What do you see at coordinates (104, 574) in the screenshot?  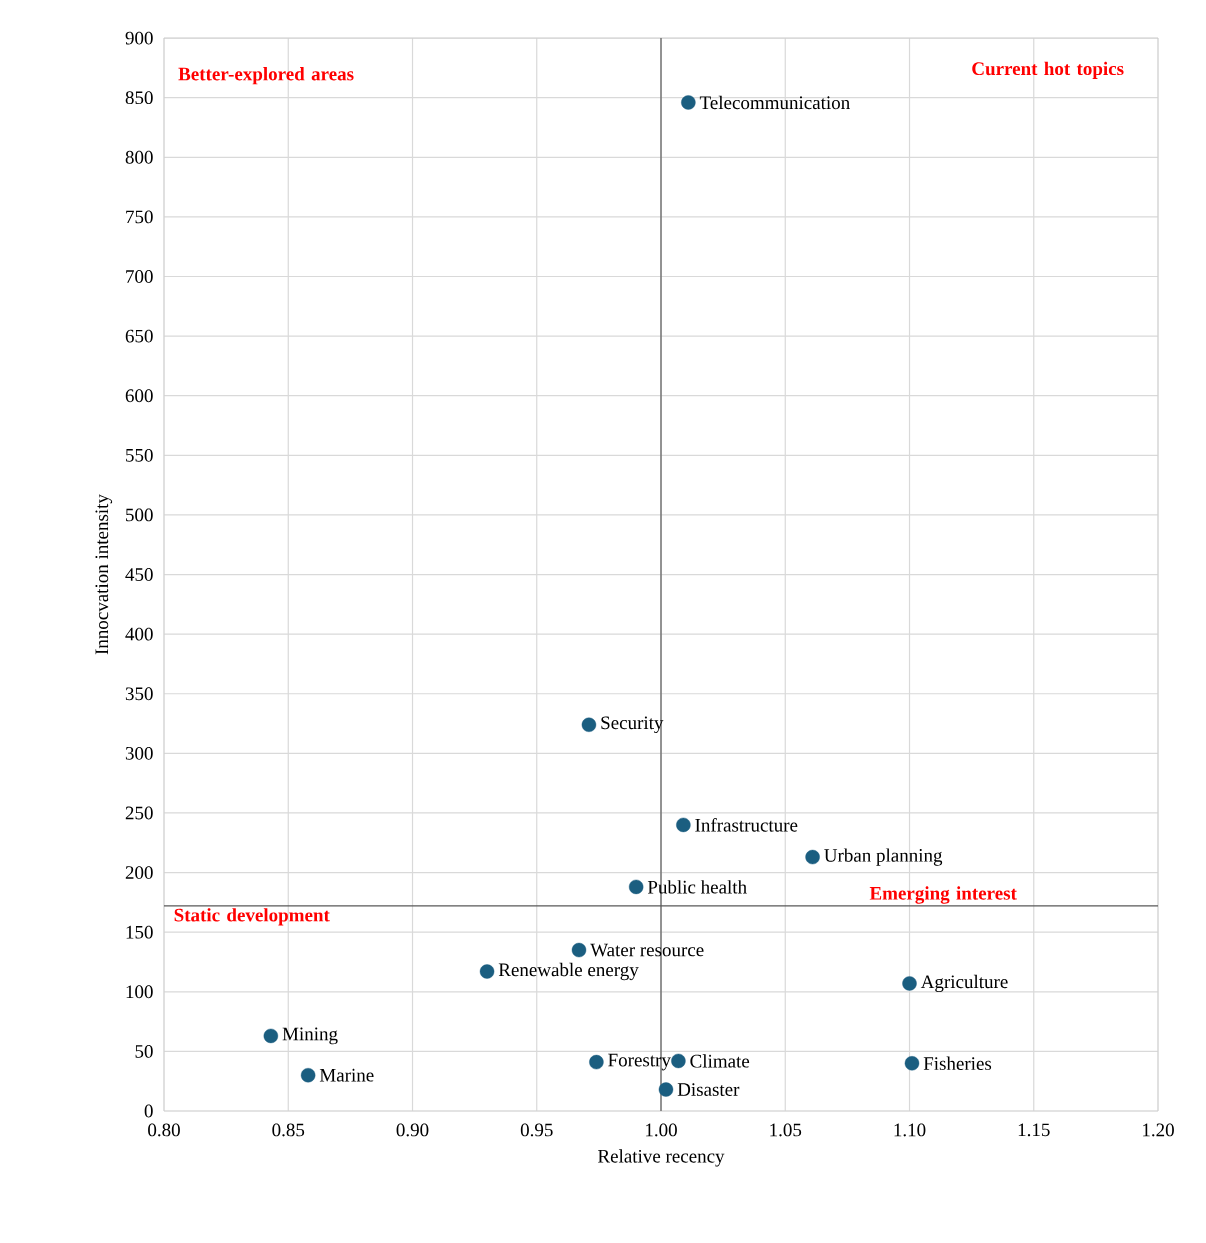 I see `y-axis-title: Innocvation intensity` at bounding box center [104, 574].